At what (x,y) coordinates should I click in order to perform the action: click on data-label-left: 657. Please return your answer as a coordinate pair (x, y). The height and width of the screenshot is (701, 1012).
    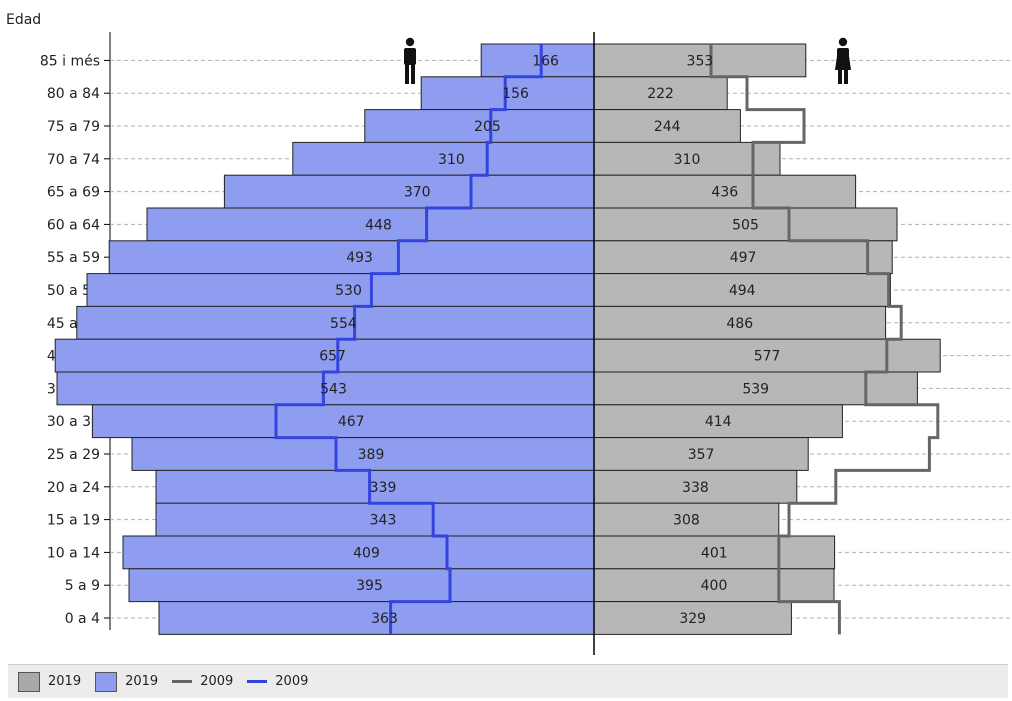
    Looking at the image, I should click on (332, 357).